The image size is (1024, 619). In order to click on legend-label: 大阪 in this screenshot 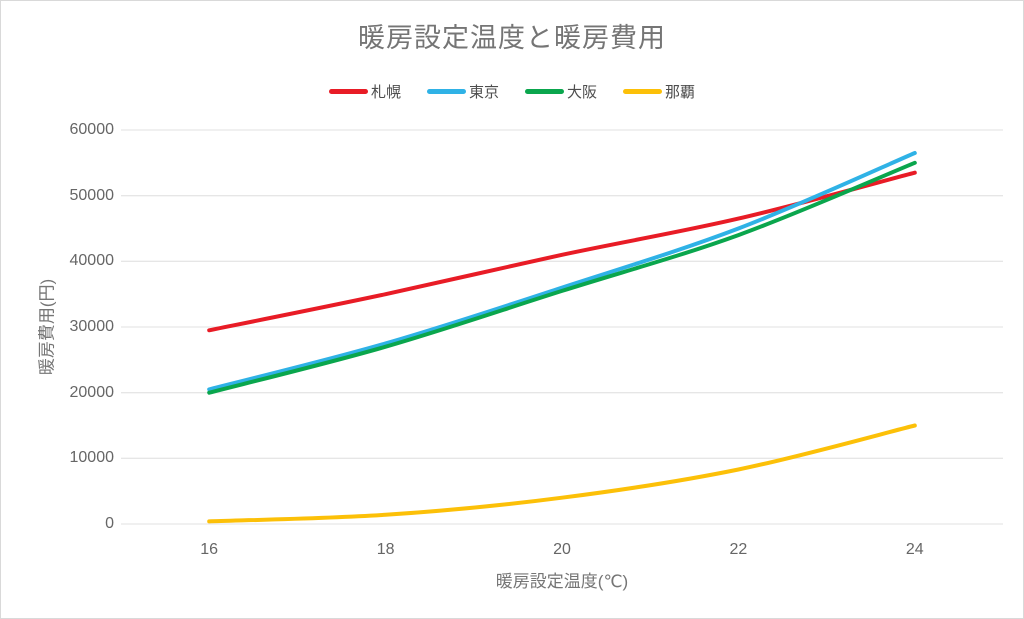, I will do `click(582, 92)`.